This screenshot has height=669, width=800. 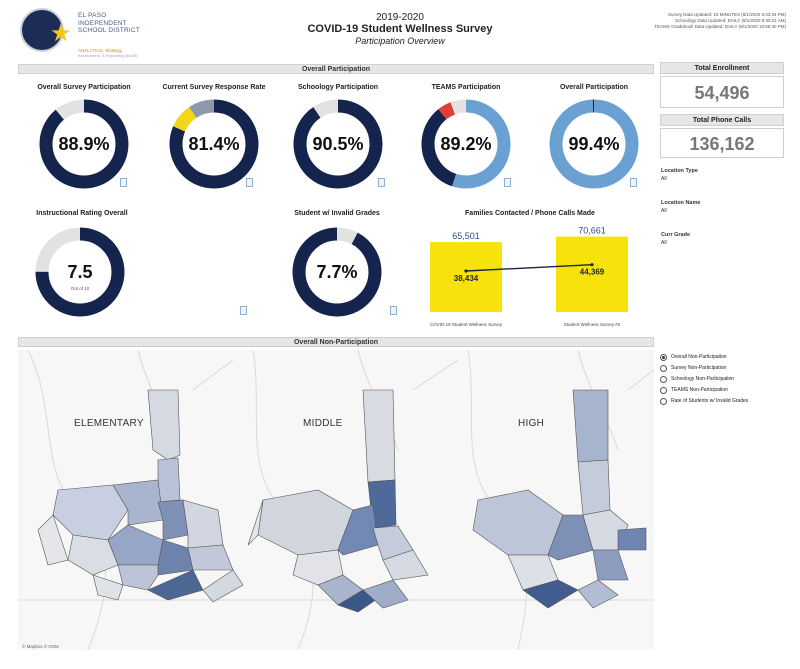 What do you see at coordinates (102, 23) in the screenshot?
I see `org-line-2: INDEPENDENT` at bounding box center [102, 23].